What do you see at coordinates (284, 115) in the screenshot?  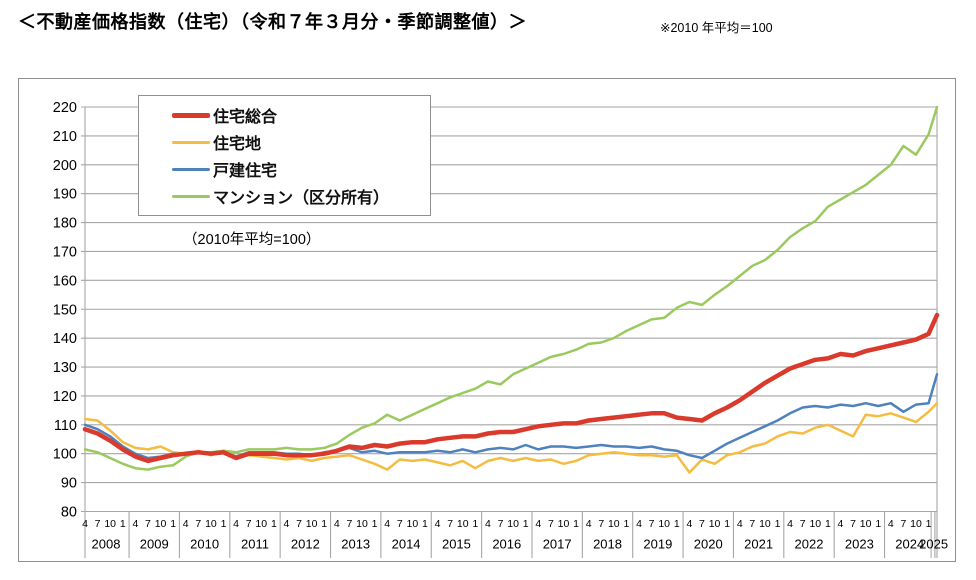 I see `legend-item-jutaku-sogo: 住宅総合` at bounding box center [284, 115].